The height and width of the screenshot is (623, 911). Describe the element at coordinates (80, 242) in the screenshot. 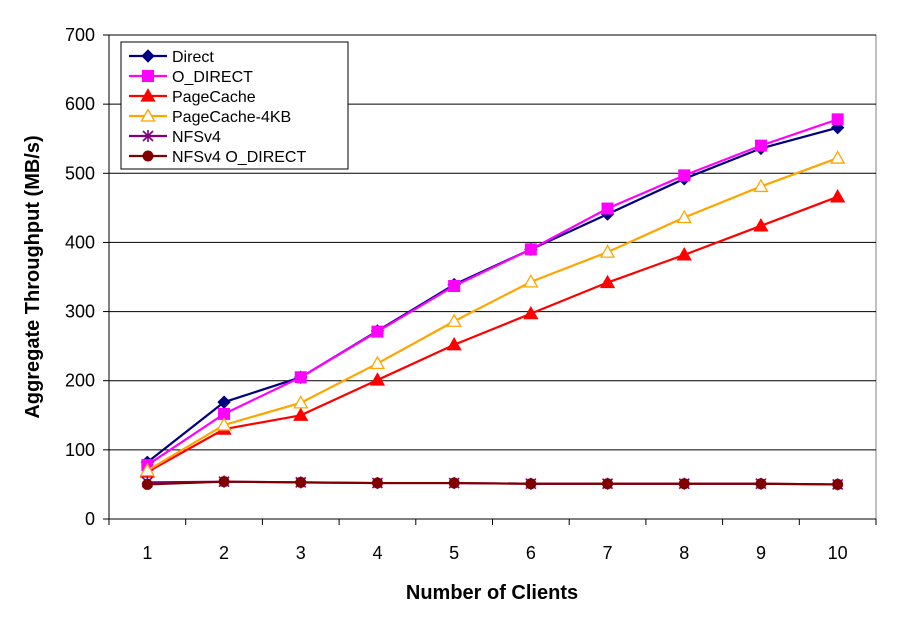

I see `y-tick-label: 400` at that location.